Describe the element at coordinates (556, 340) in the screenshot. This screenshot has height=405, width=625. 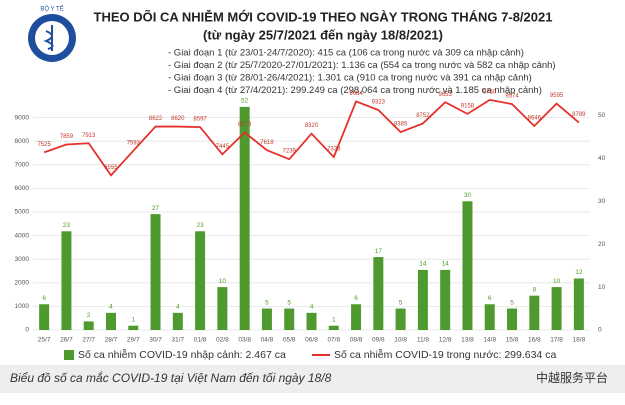
I see `x-tick-label: 17/8` at that location.